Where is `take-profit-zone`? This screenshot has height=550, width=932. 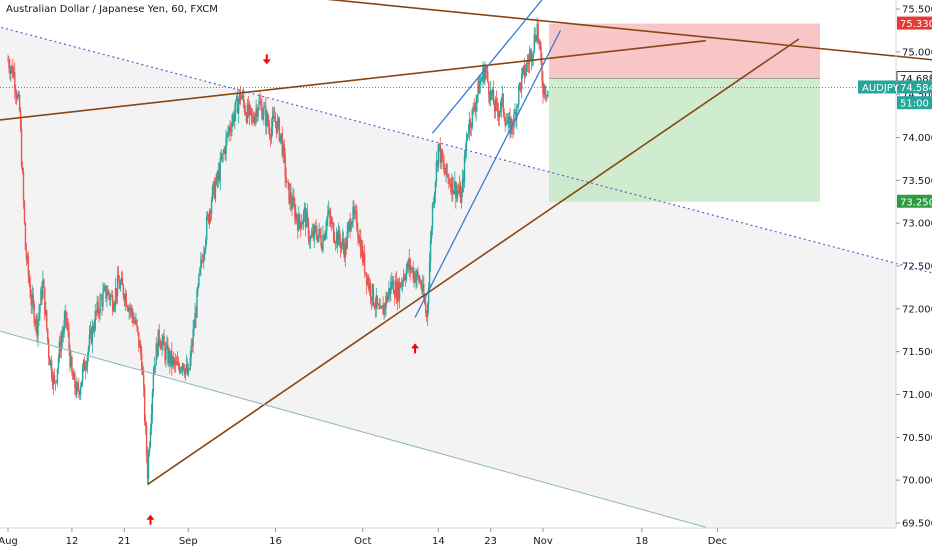
take-profit-zone is located at coordinates (684, 140).